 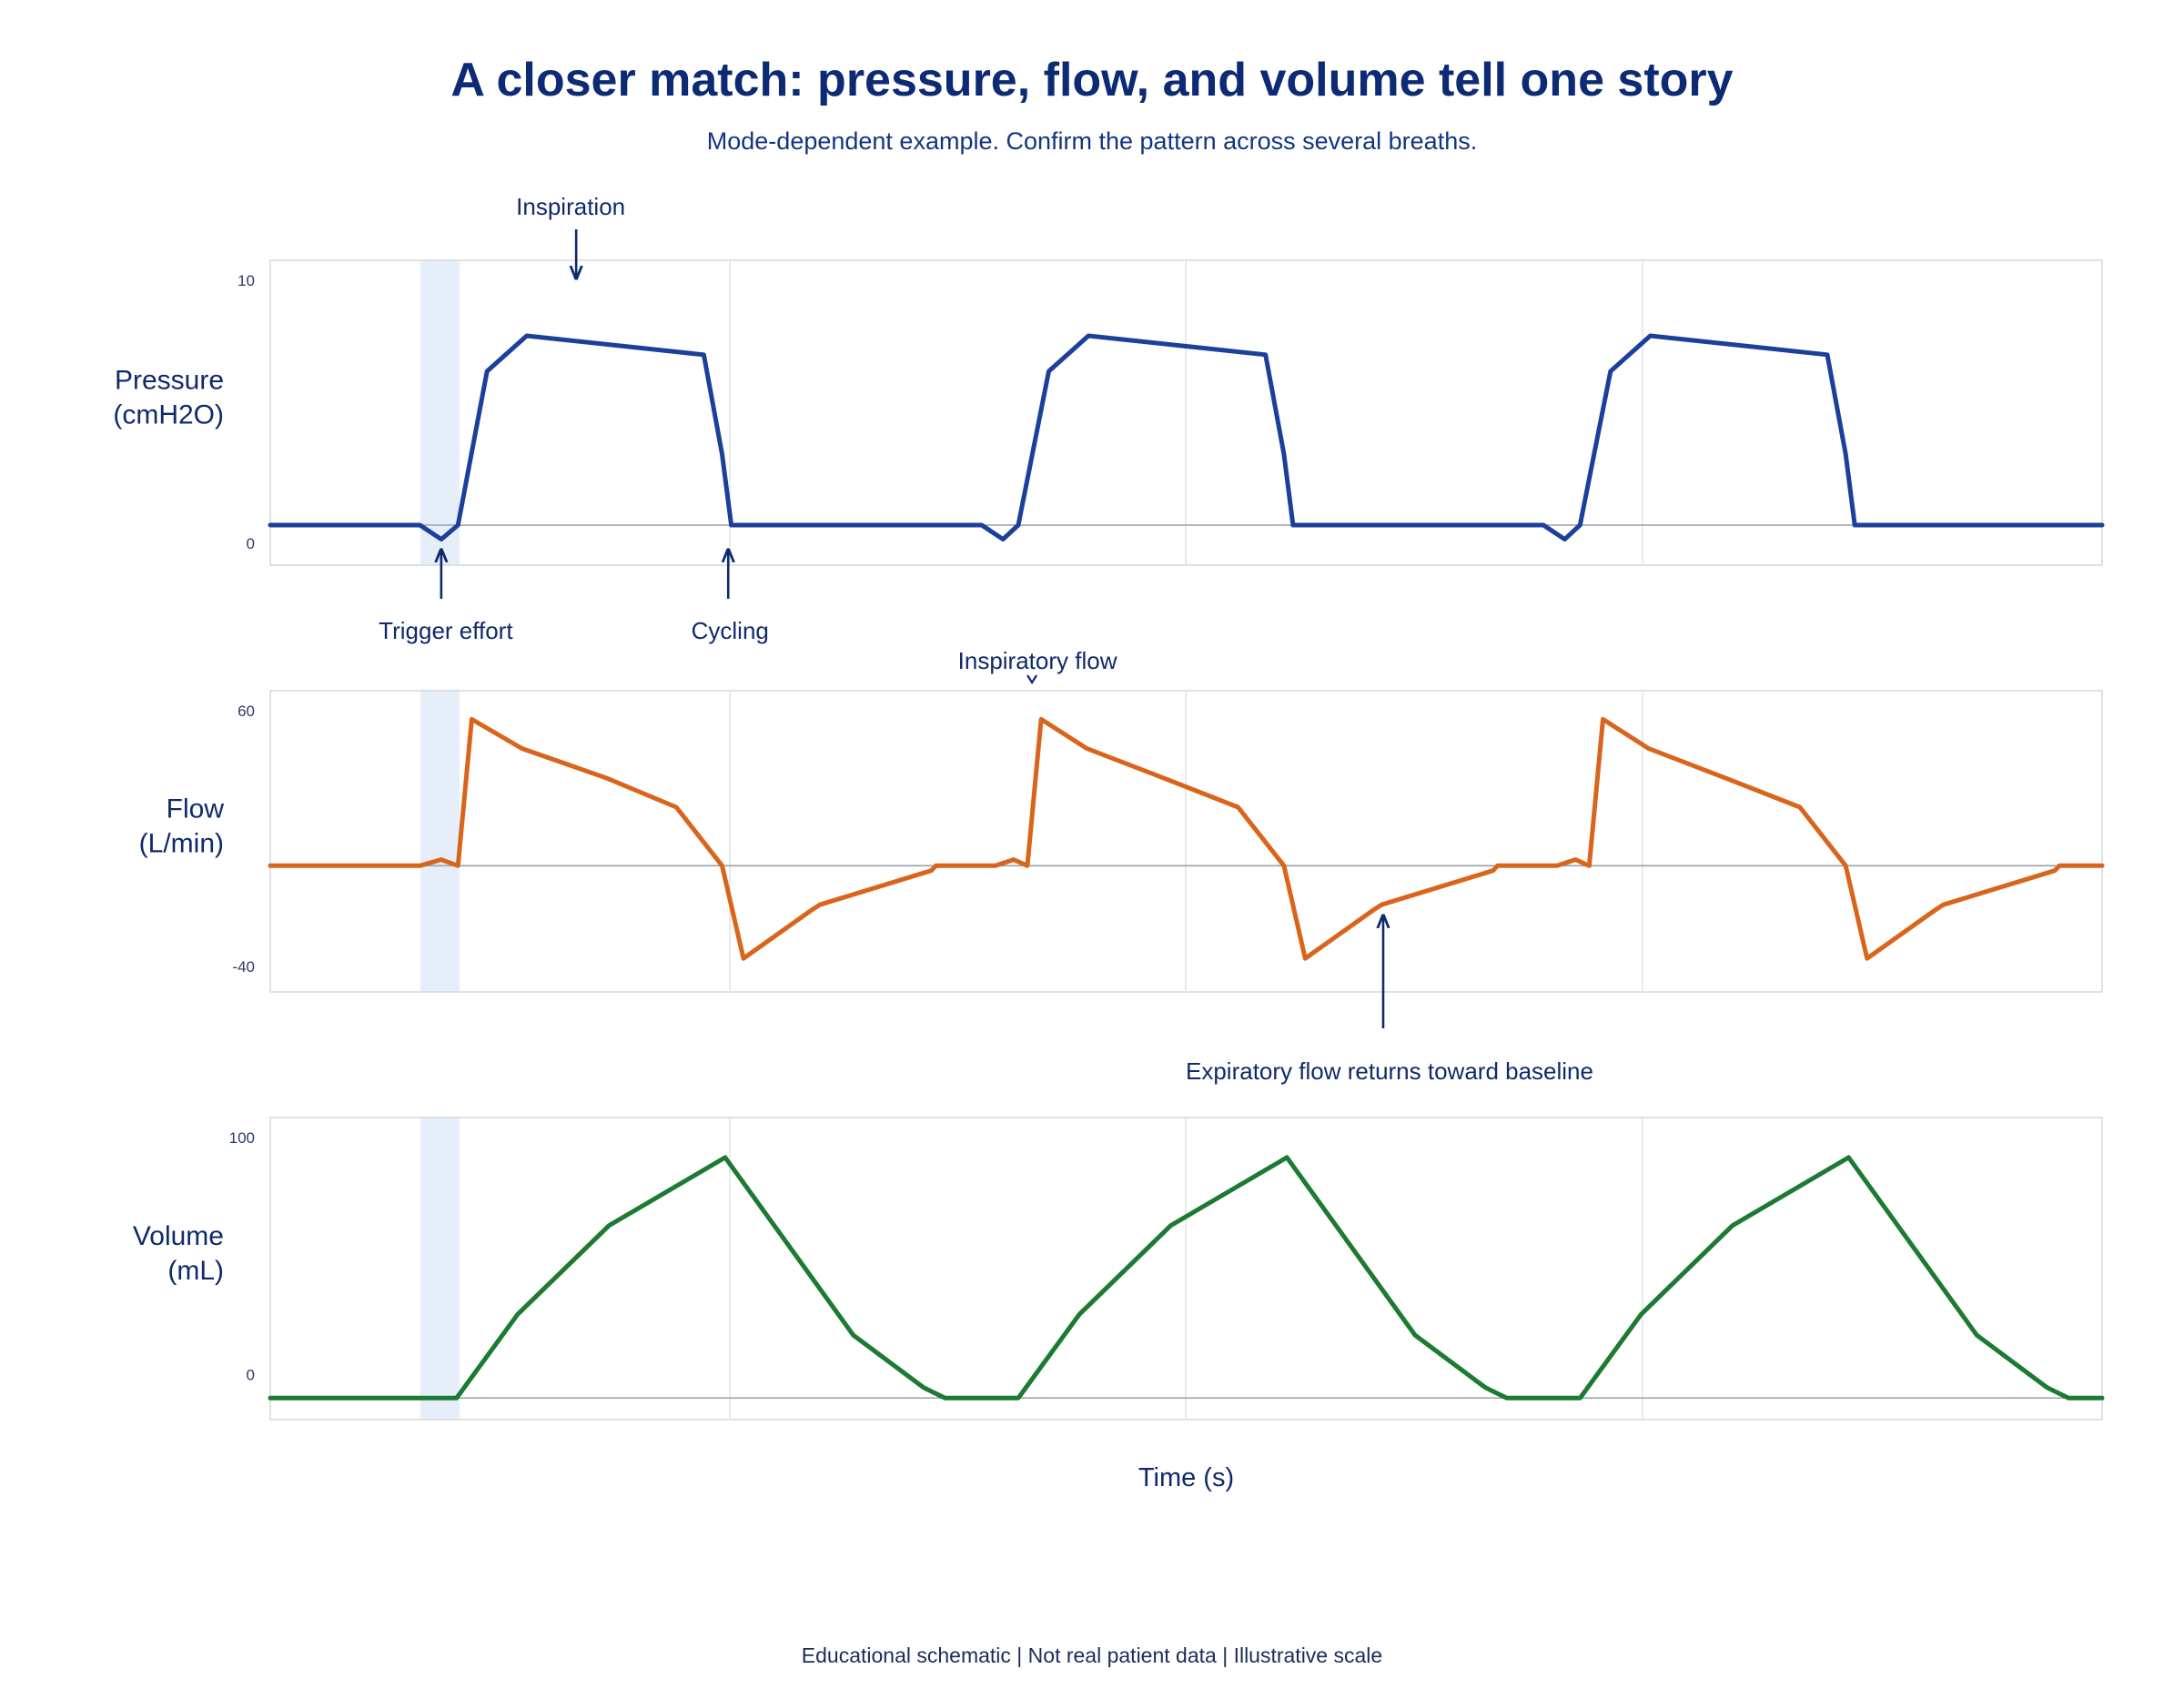 I want to click on annotation-inspiration: Inspiration, so click(x=571, y=235).